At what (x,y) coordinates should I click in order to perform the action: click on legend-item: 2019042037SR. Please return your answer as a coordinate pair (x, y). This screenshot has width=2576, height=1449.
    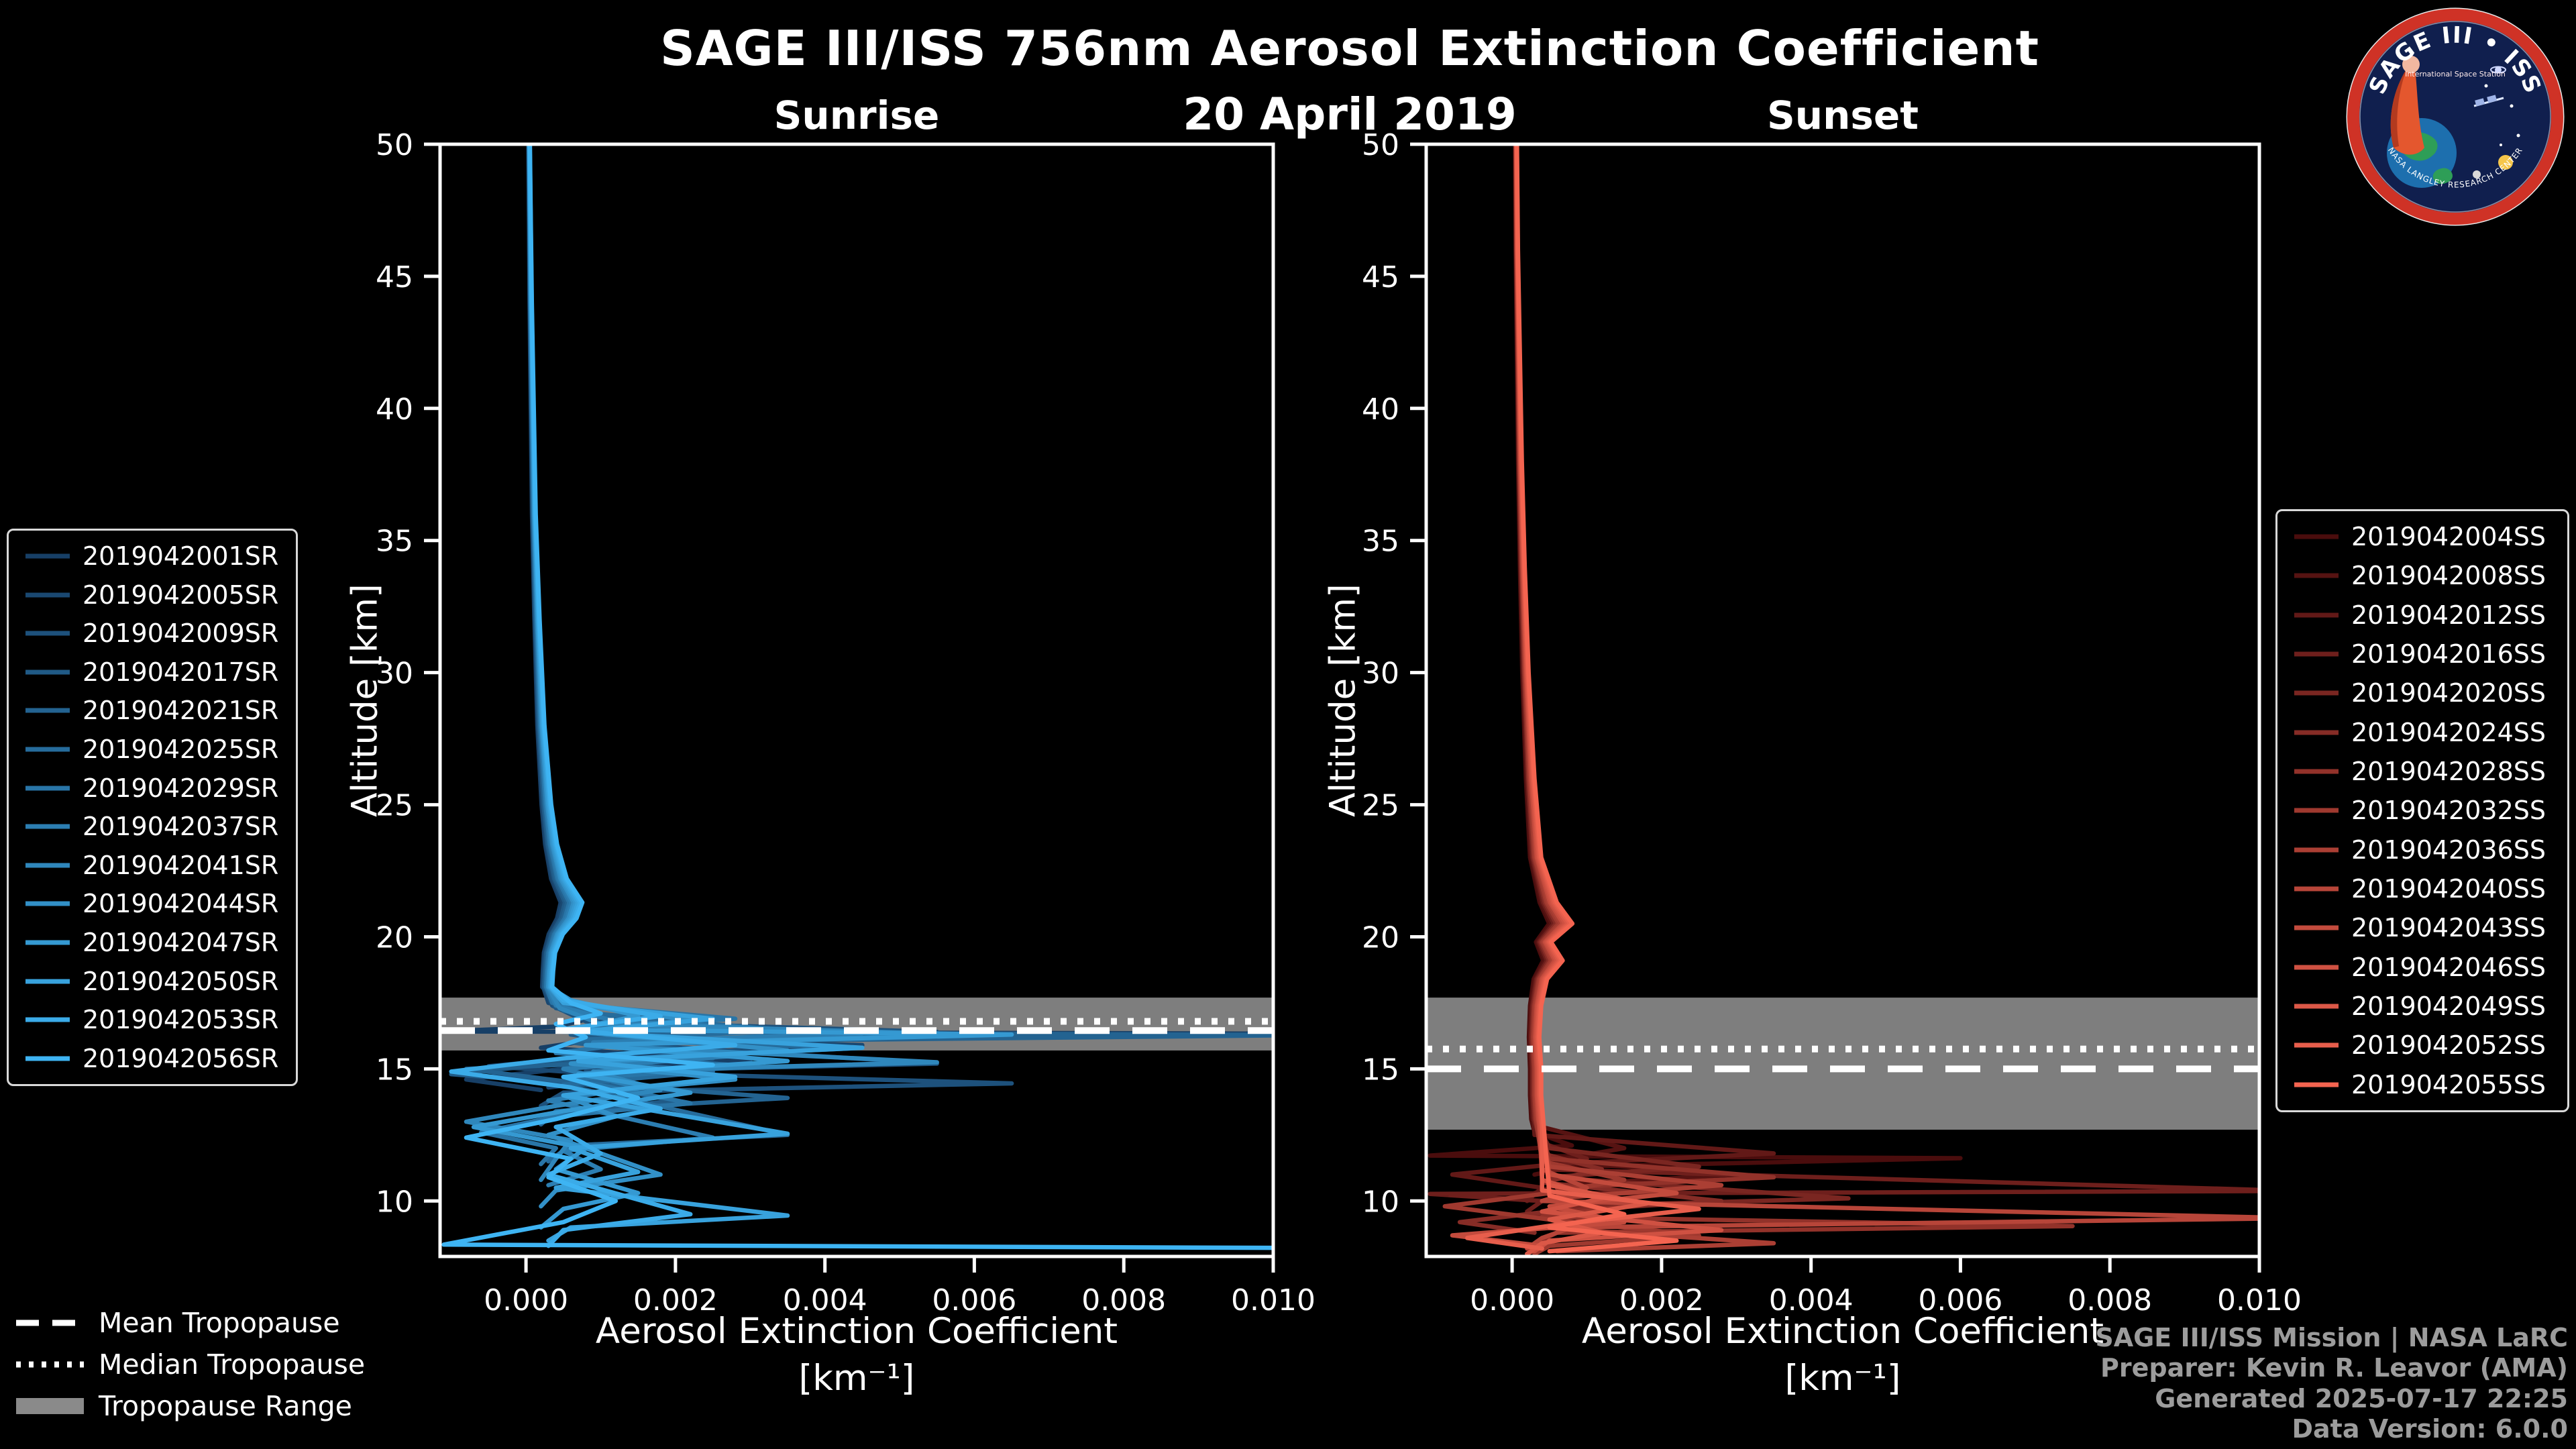
    Looking at the image, I should click on (152, 826).